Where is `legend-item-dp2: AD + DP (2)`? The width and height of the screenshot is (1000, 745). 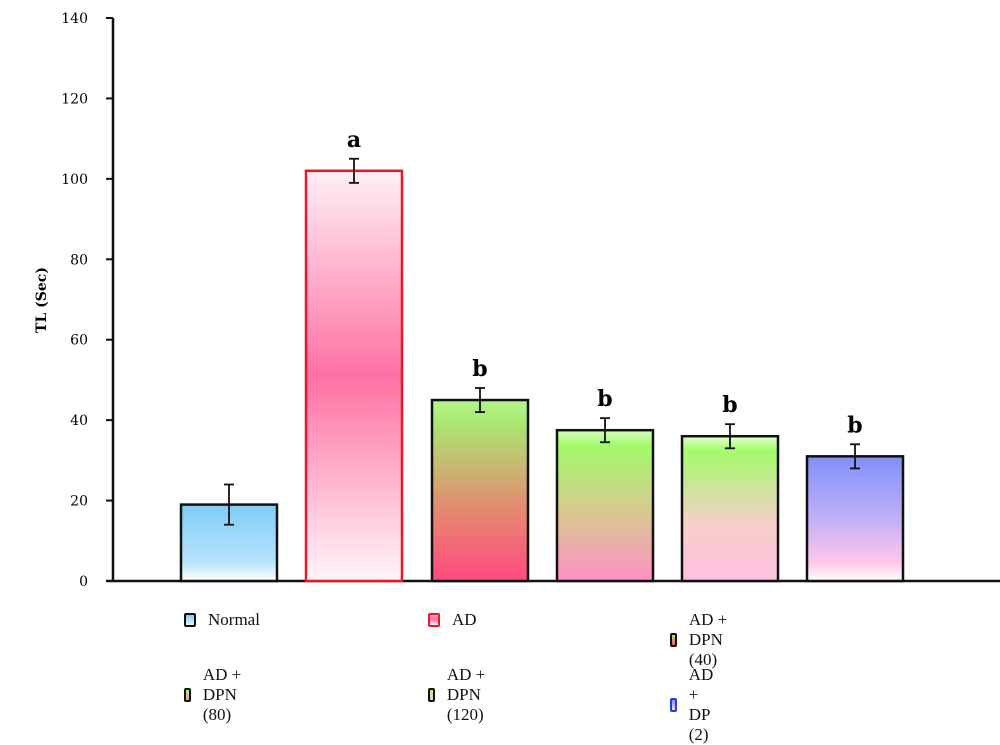
legend-item-dp2: AD + DP (2) is located at coordinates (694, 705).